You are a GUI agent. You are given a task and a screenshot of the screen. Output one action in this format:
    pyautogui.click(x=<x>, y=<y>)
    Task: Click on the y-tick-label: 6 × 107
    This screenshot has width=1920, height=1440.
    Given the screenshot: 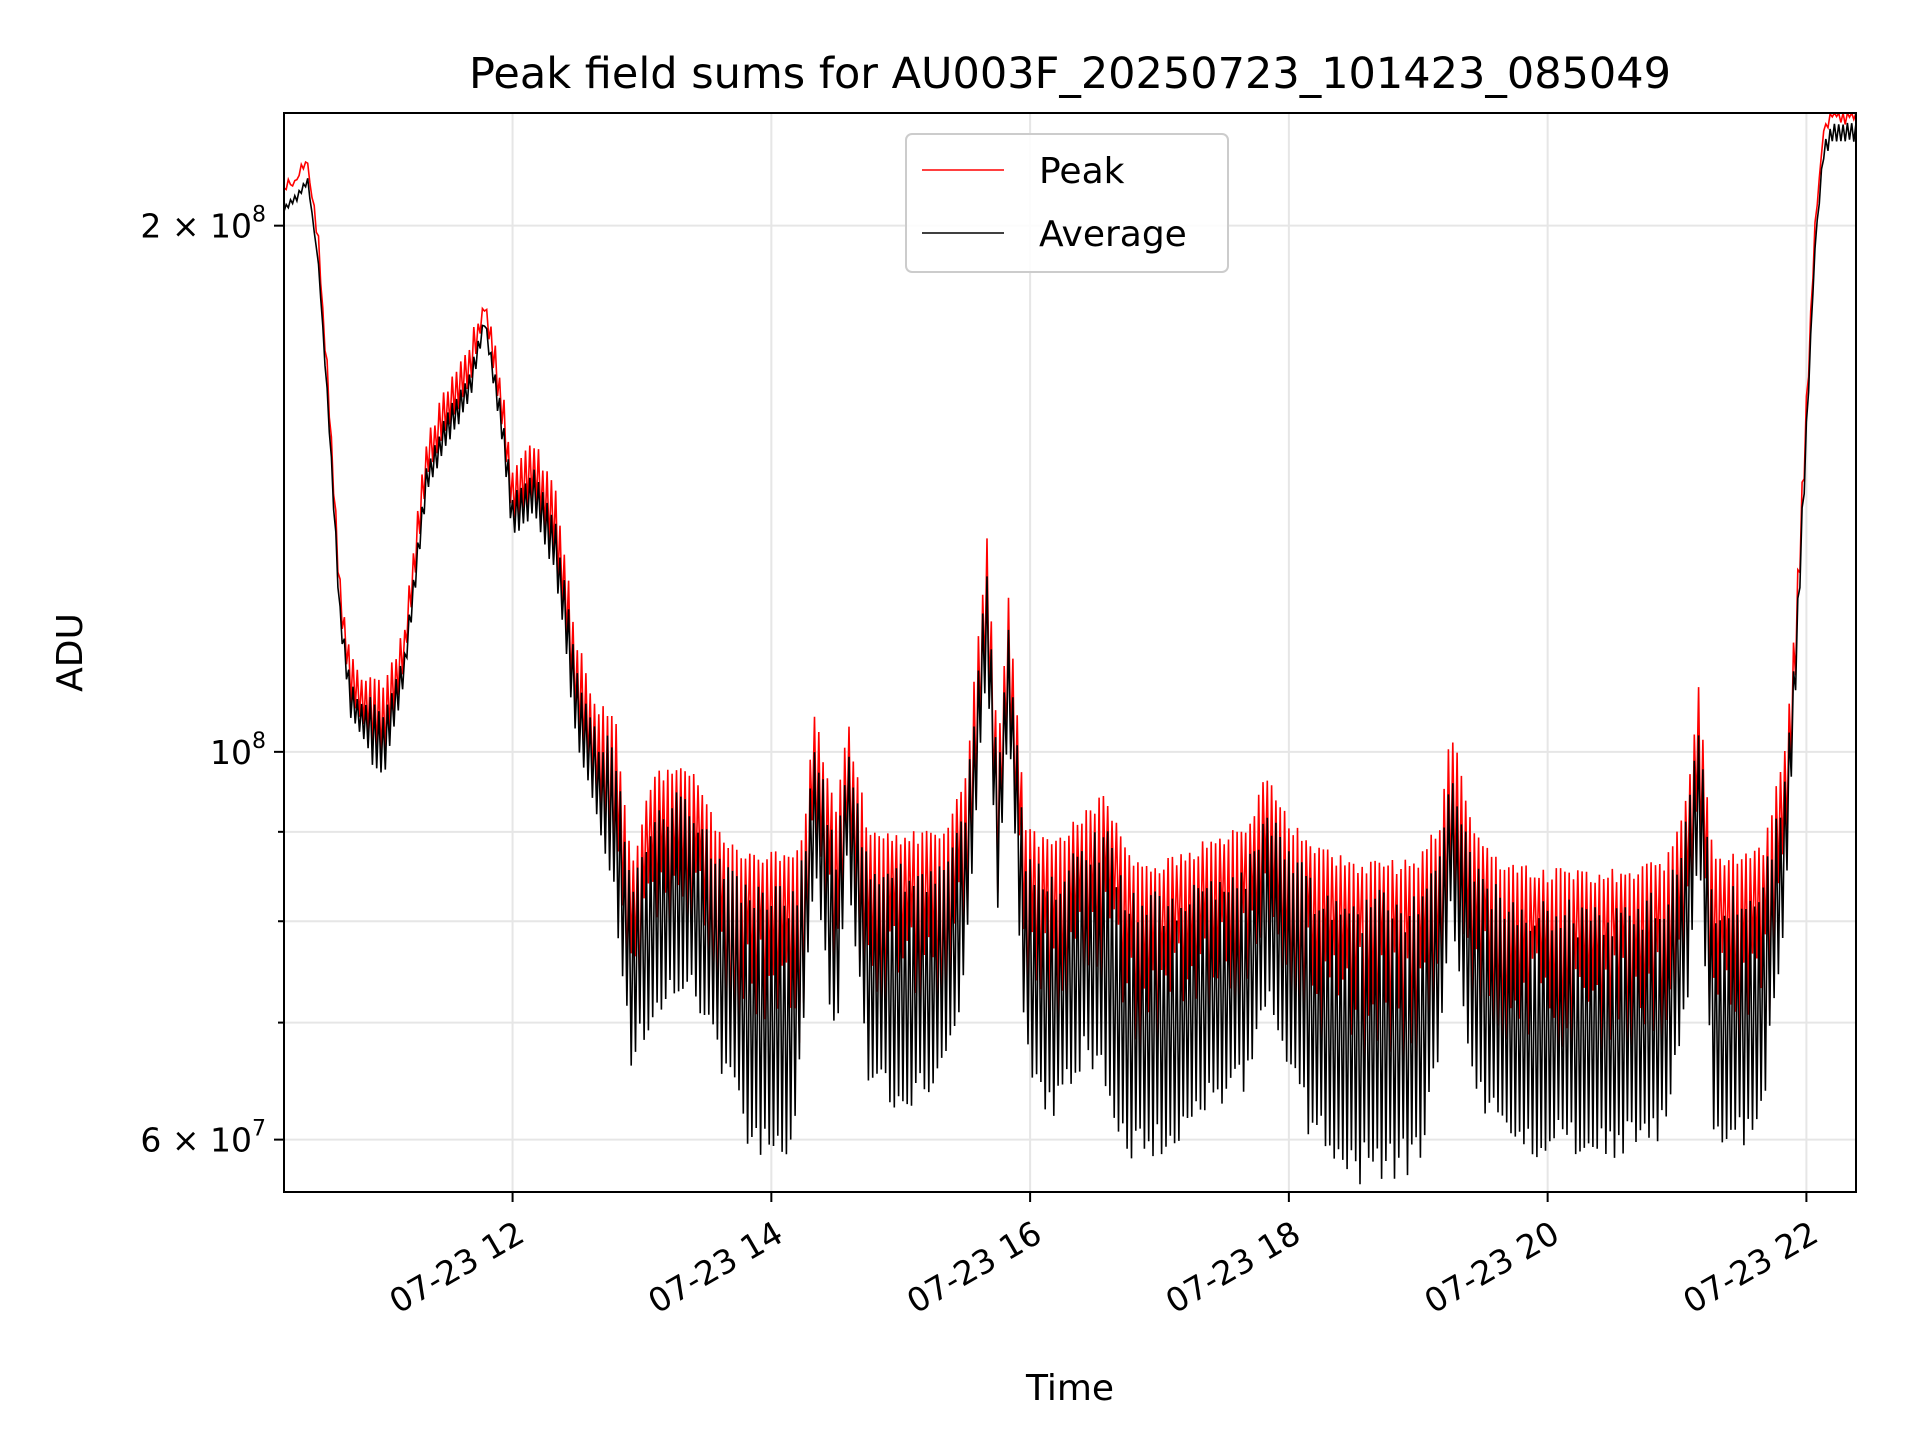 What is the action you would take?
    pyautogui.click(x=203, y=1138)
    